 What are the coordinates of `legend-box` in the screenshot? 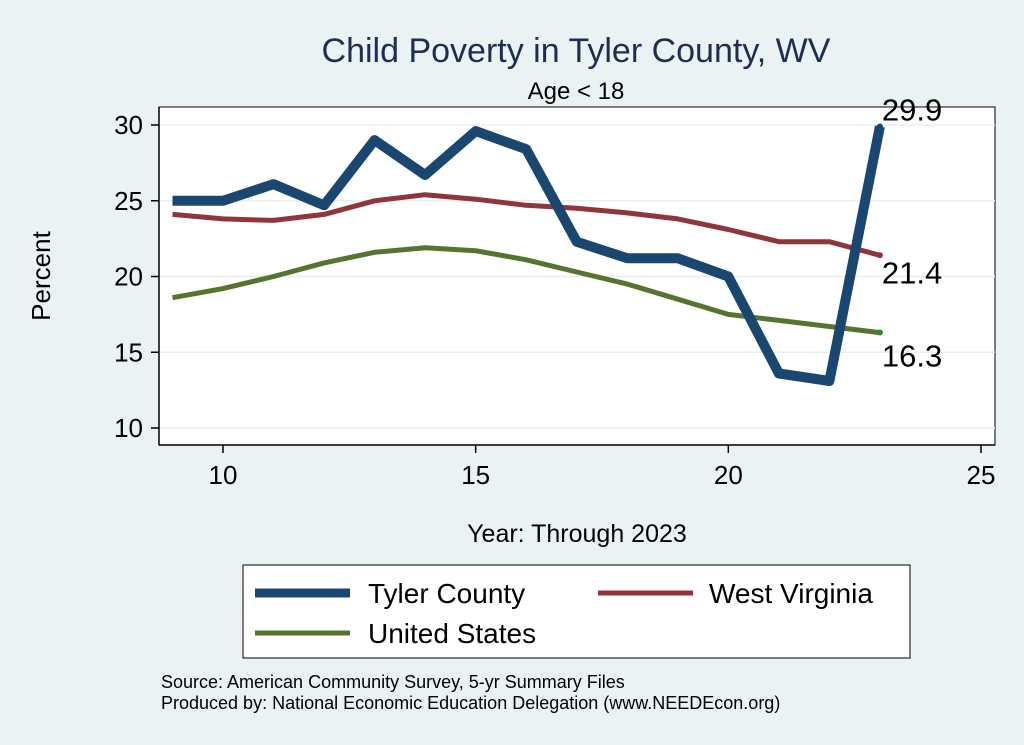 It's located at (576, 611).